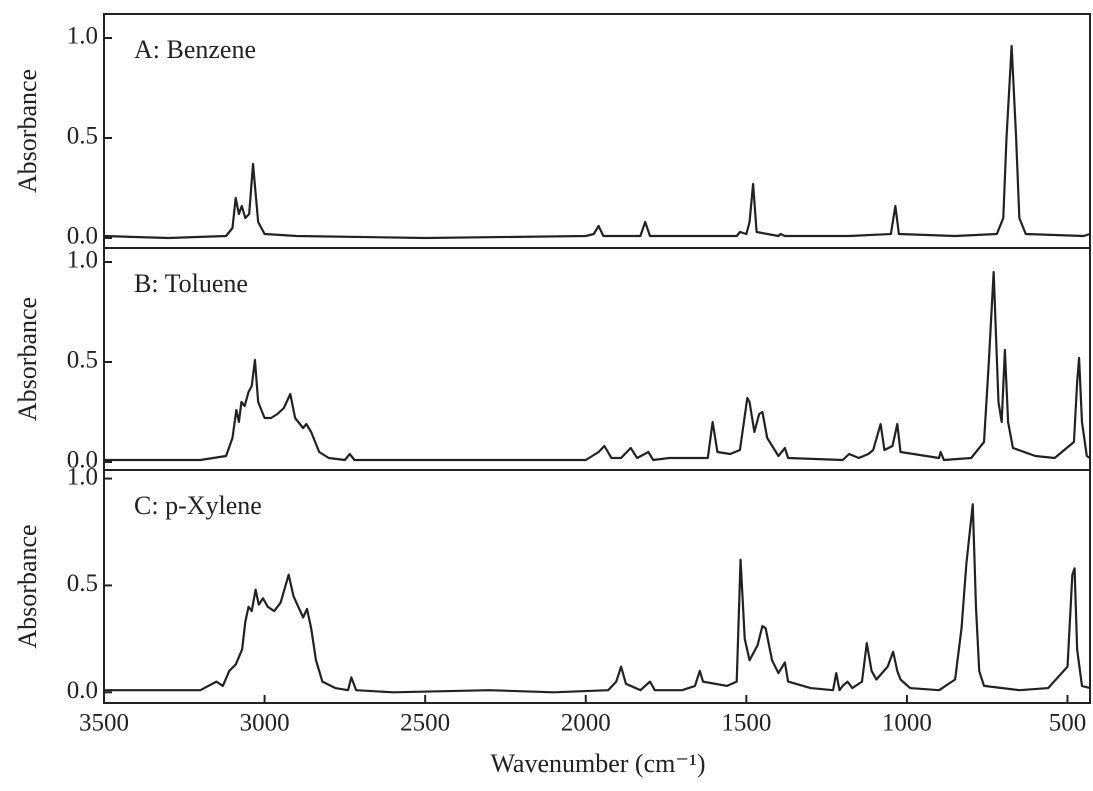  What do you see at coordinates (1068, 723) in the screenshot?
I see `x-tick-label: 500` at bounding box center [1068, 723].